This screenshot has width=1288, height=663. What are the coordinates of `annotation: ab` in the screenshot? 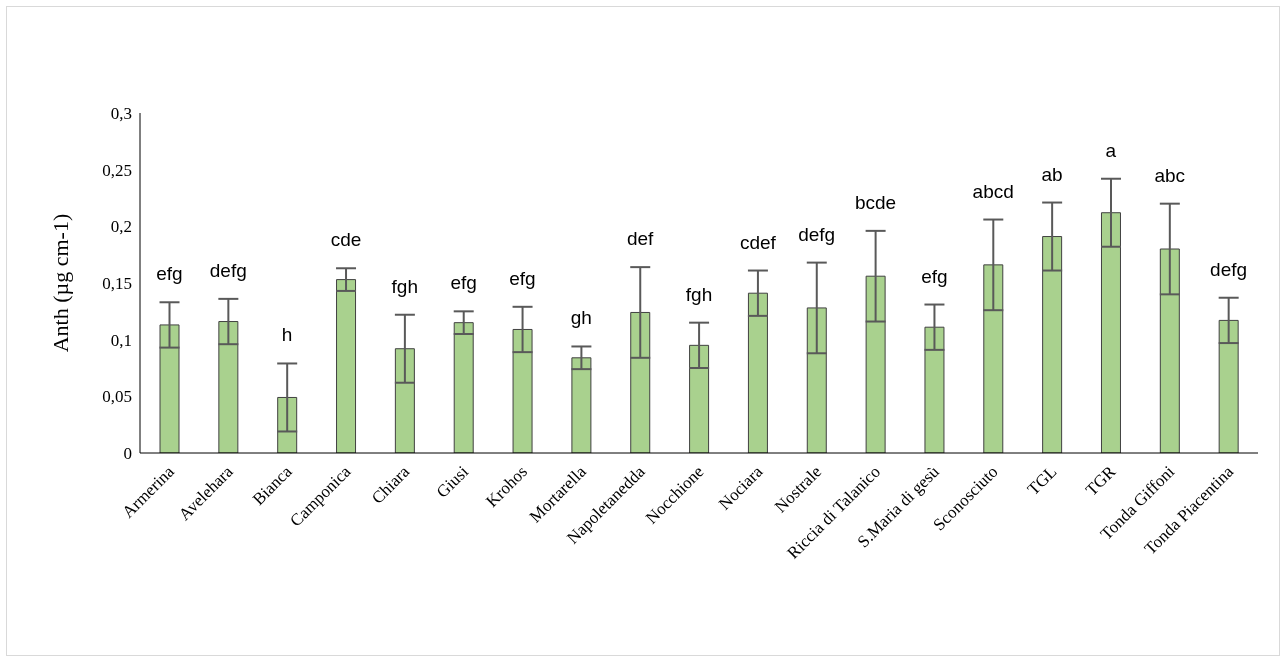 It's located at (1052, 174).